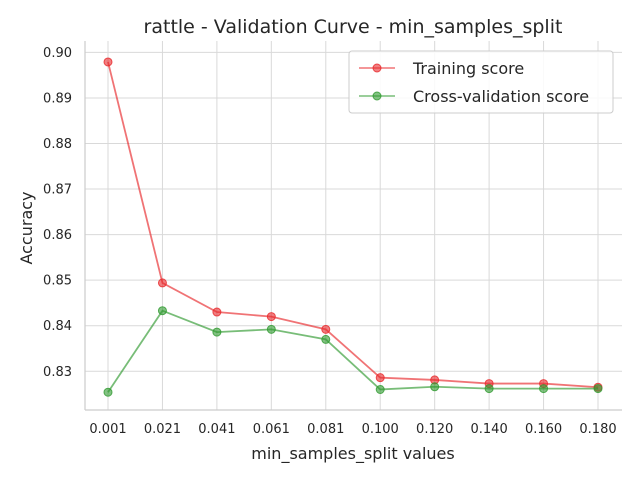 The width and height of the screenshot is (640, 480). I want to click on legend-label-cross-validation: Cross-validation score, so click(501, 96).